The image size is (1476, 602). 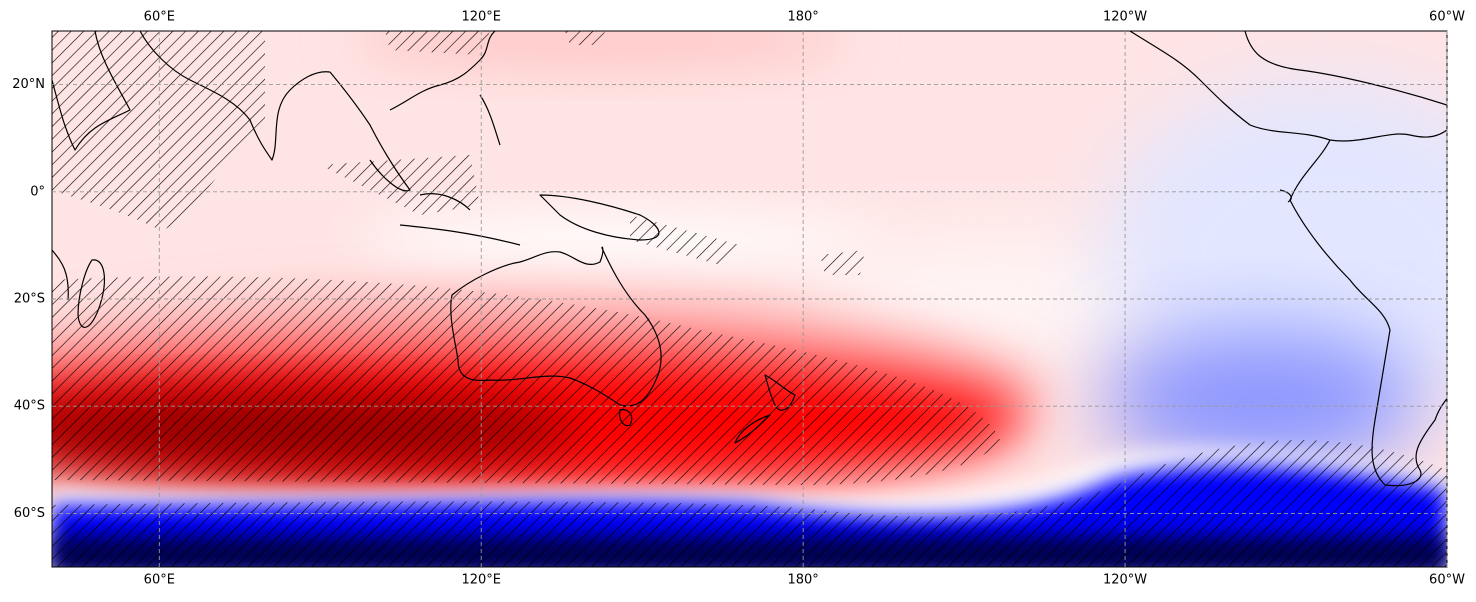 What do you see at coordinates (159, 17) in the screenshot?
I see `lon-tick-label-top: 60°E` at bounding box center [159, 17].